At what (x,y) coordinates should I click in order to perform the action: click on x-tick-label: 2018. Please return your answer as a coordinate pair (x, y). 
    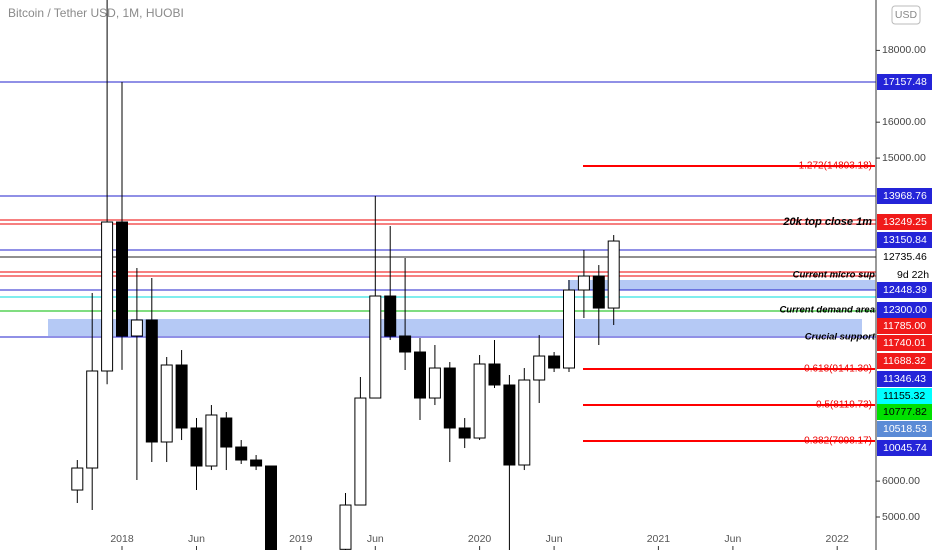
    Looking at the image, I should click on (122, 539).